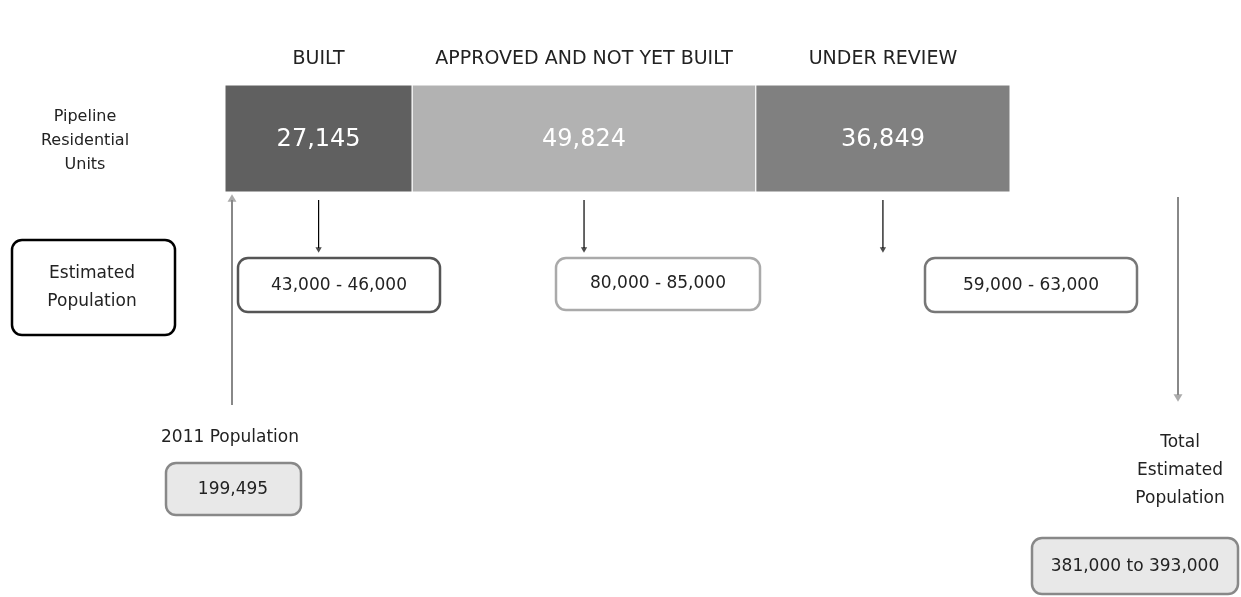 The image size is (1241, 597). What do you see at coordinates (230, 436) in the screenshot?
I see `text: 2011 Population` at bounding box center [230, 436].